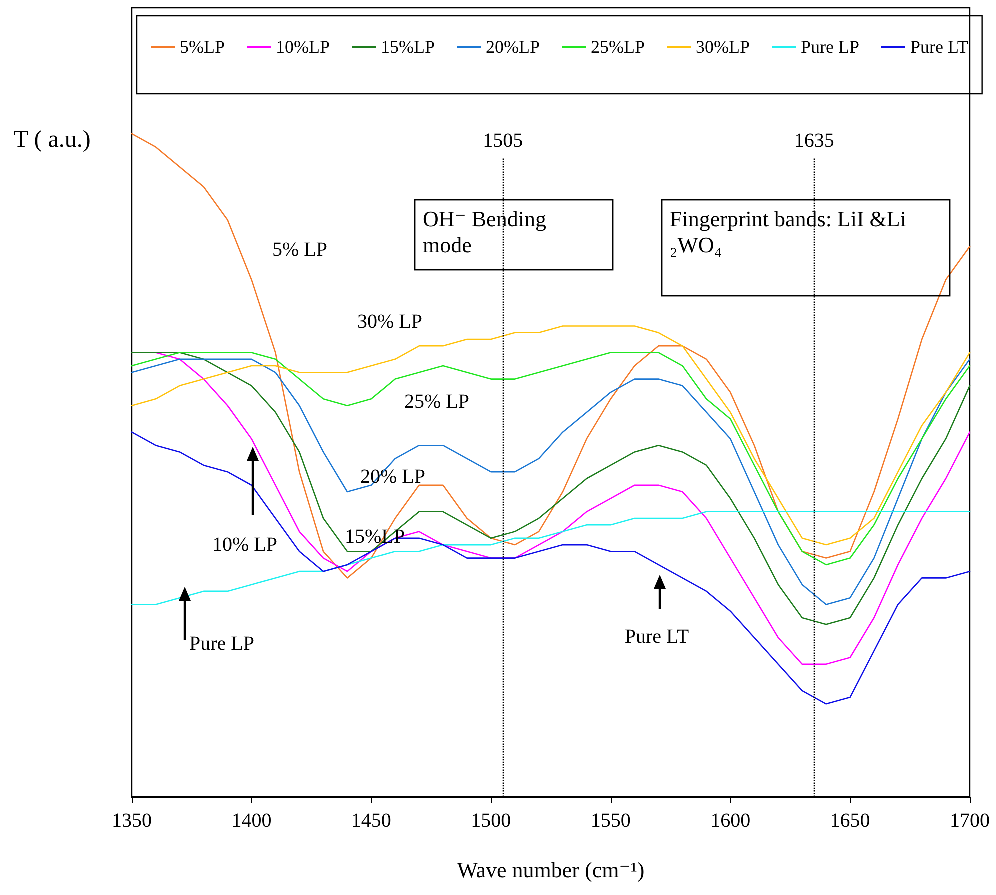 This screenshot has height=895, width=996. What do you see at coordinates (437, 402) in the screenshot?
I see `annotation: 25% LP` at bounding box center [437, 402].